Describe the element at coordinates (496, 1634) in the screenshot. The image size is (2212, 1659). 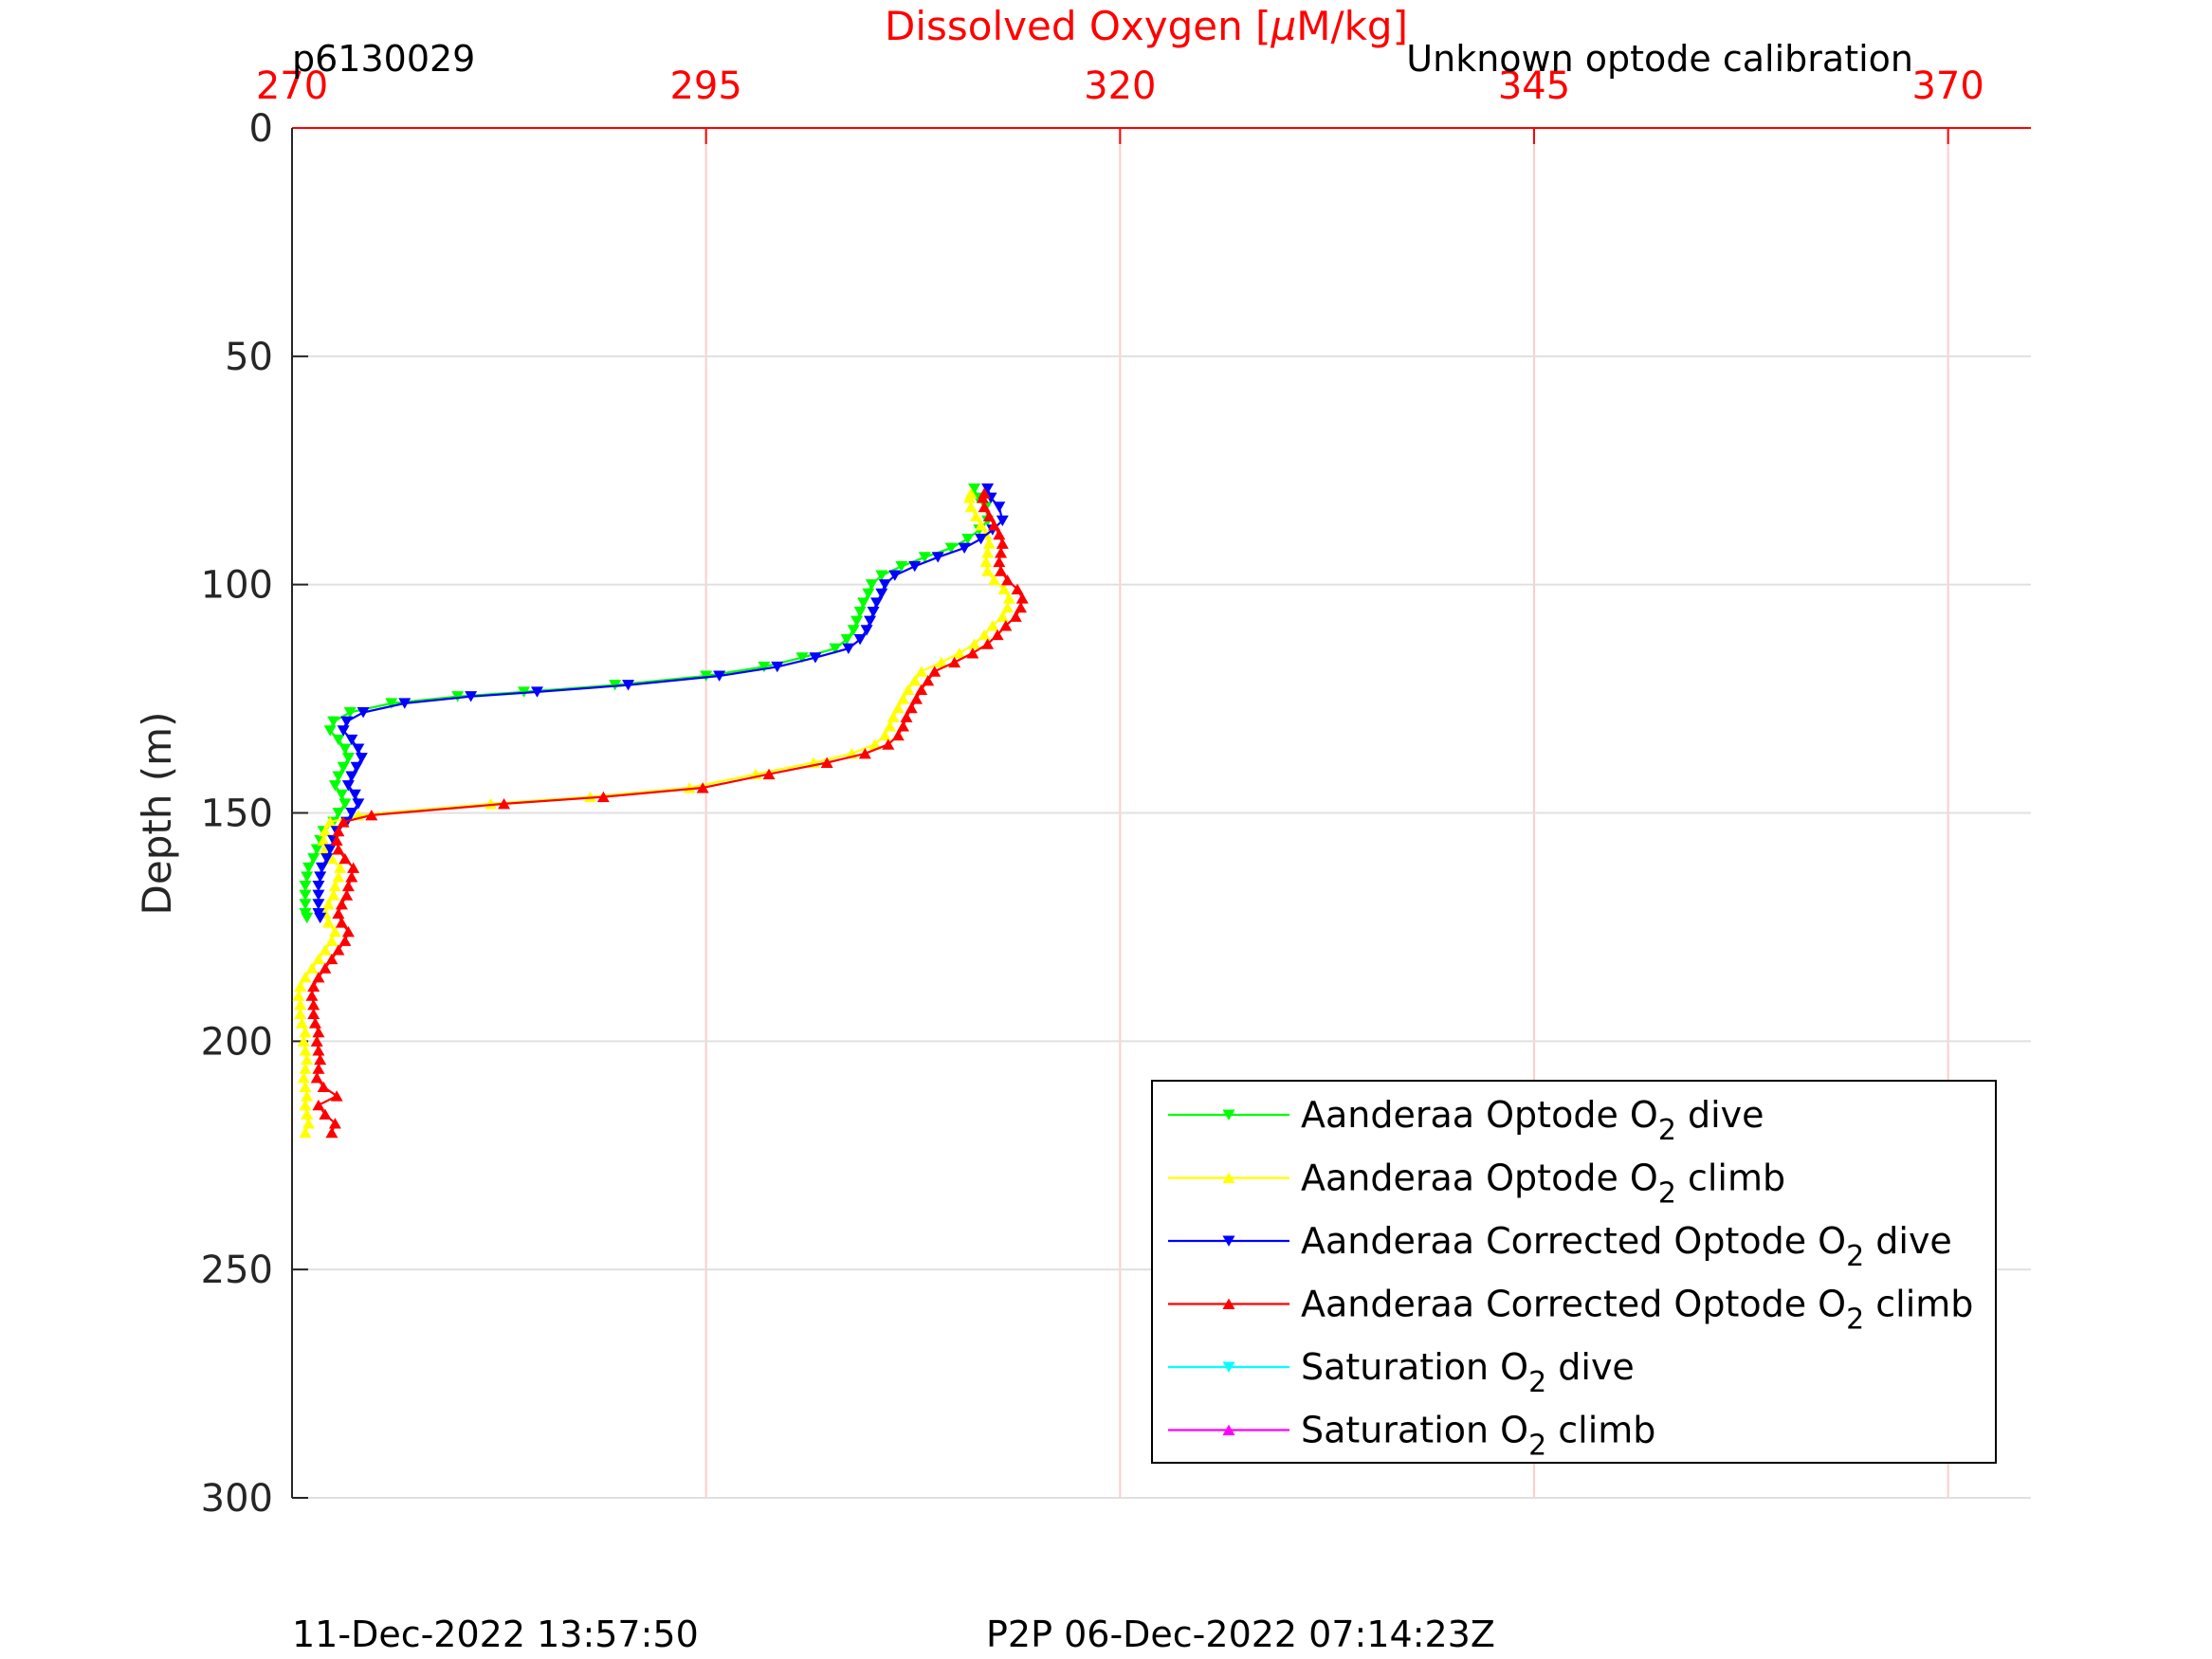
I see `timestamp-left: 11-Dec-2022 13:57:50` at that location.